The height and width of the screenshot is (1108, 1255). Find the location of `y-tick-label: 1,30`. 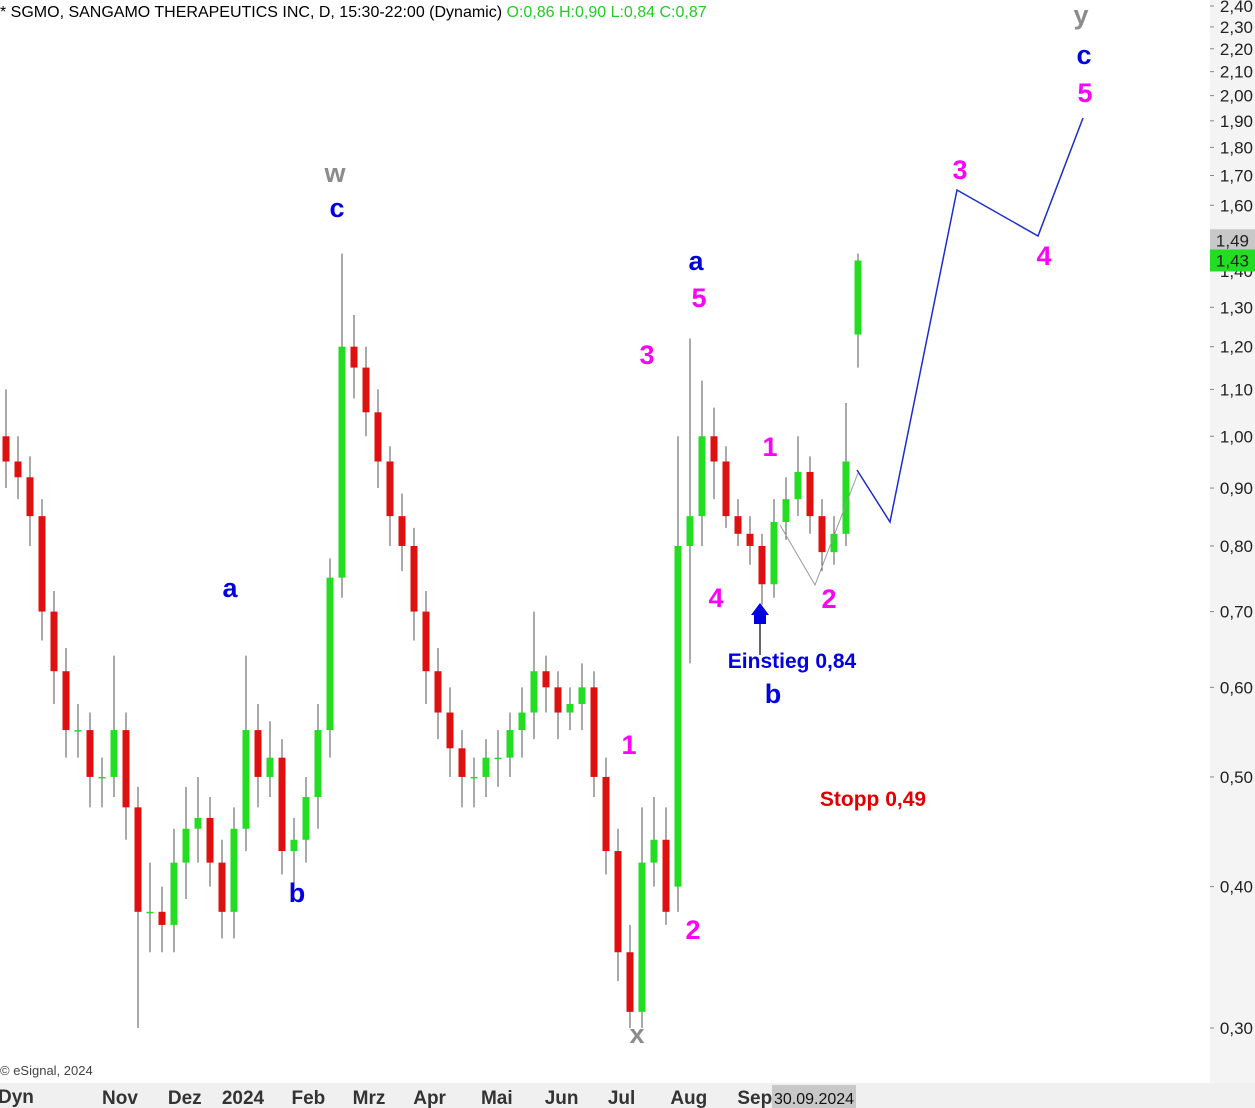

y-tick-label: 1,30 is located at coordinates (1236, 307).